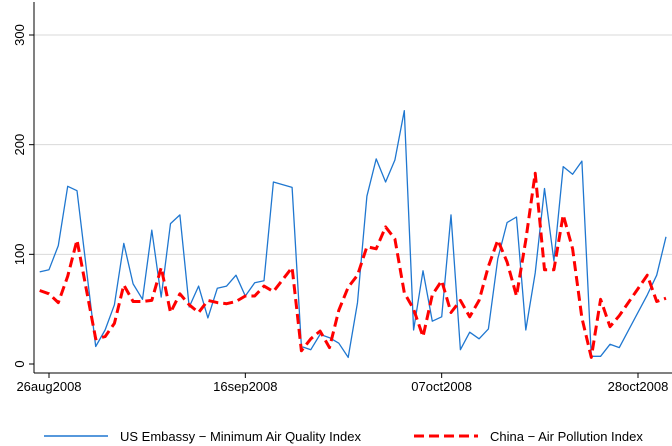 Image resolution: width=672 pixels, height=446 pixels. What do you see at coordinates (19, 254) in the screenshot?
I see `y-tick-label: 100` at bounding box center [19, 254].